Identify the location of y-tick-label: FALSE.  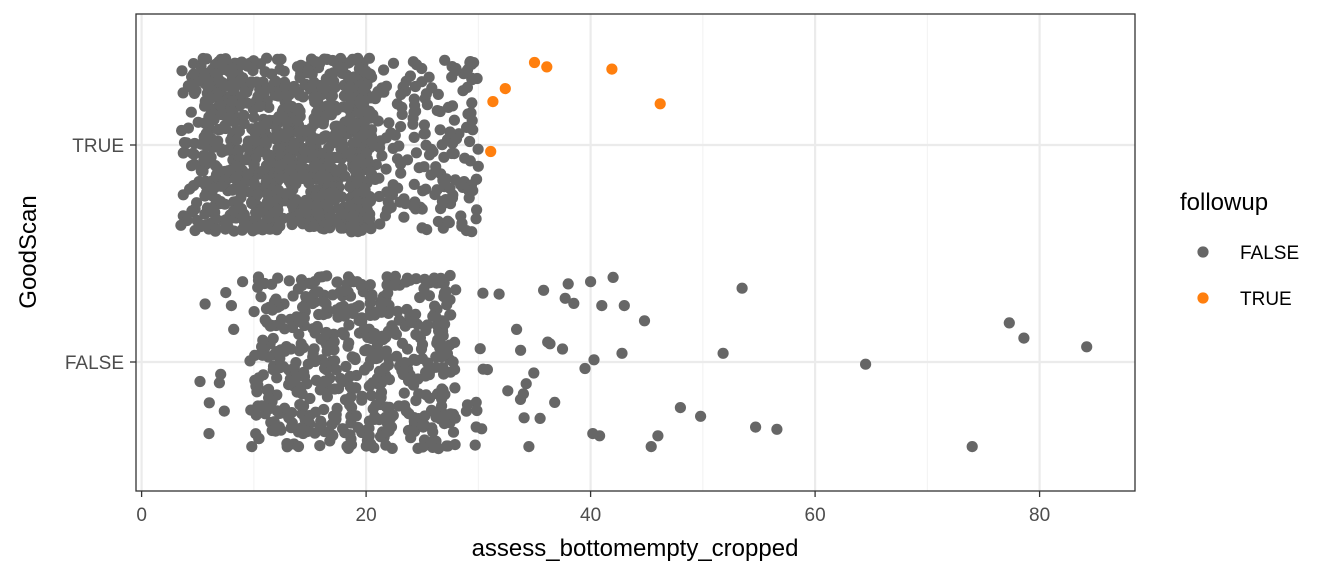
(94, 363).